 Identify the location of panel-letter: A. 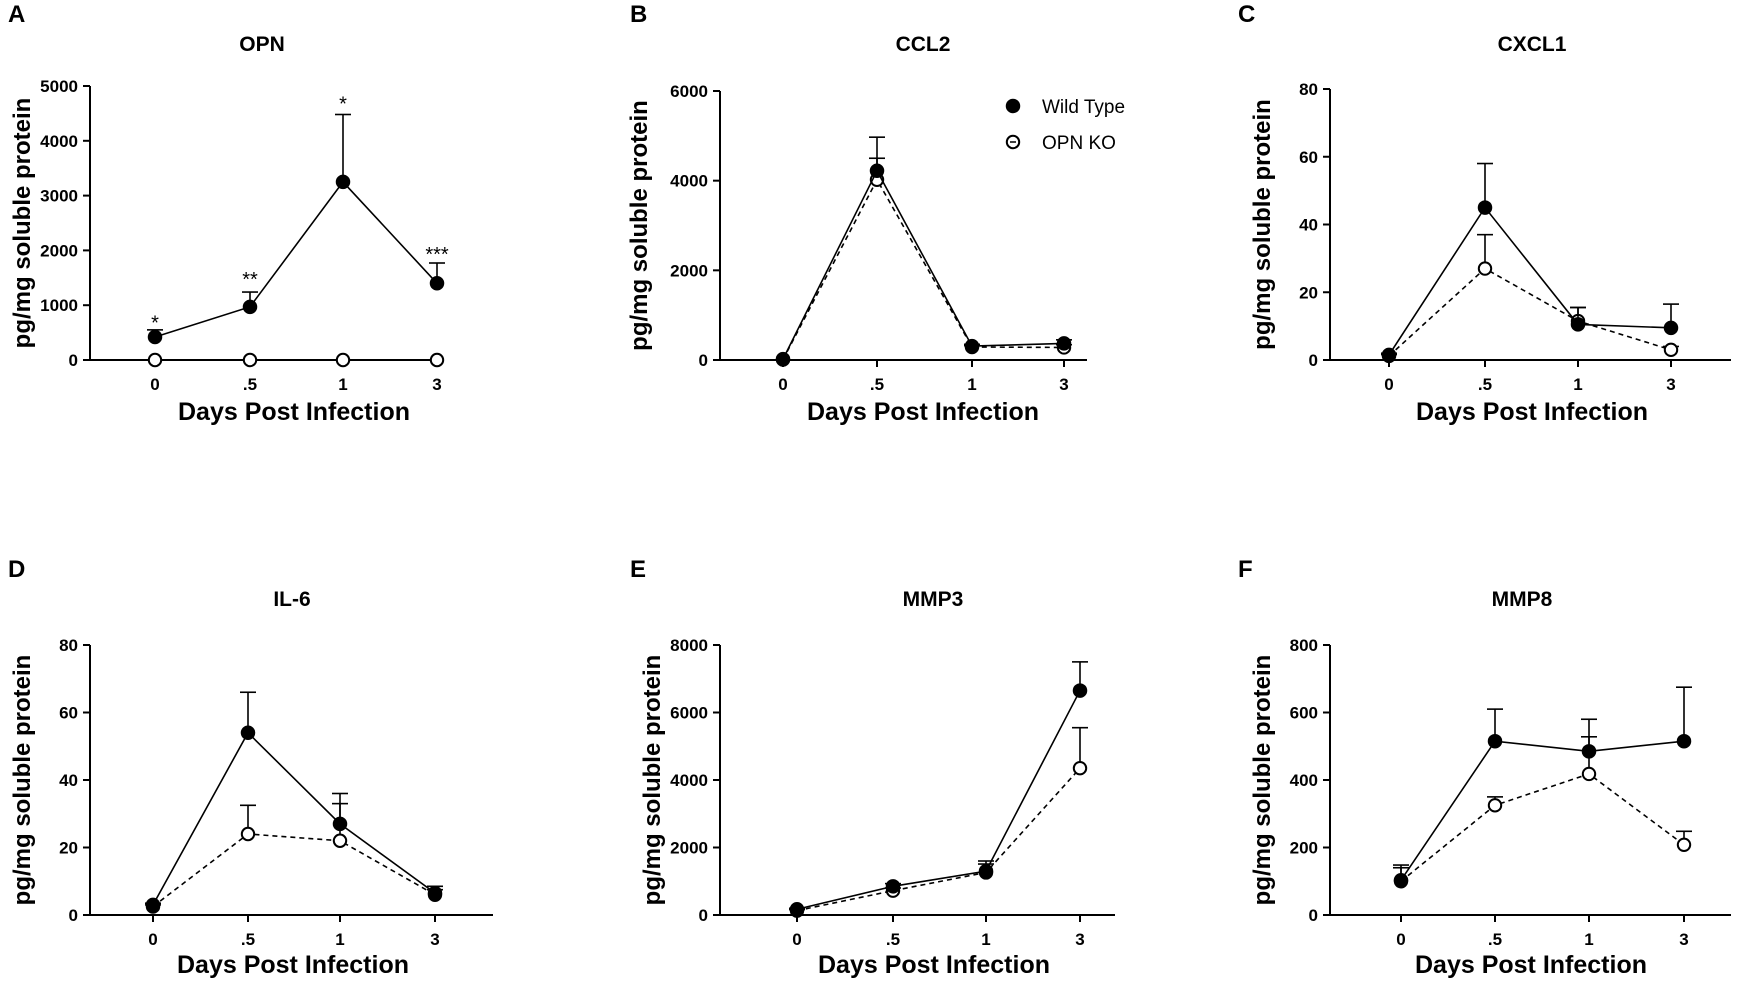
(16, 14).